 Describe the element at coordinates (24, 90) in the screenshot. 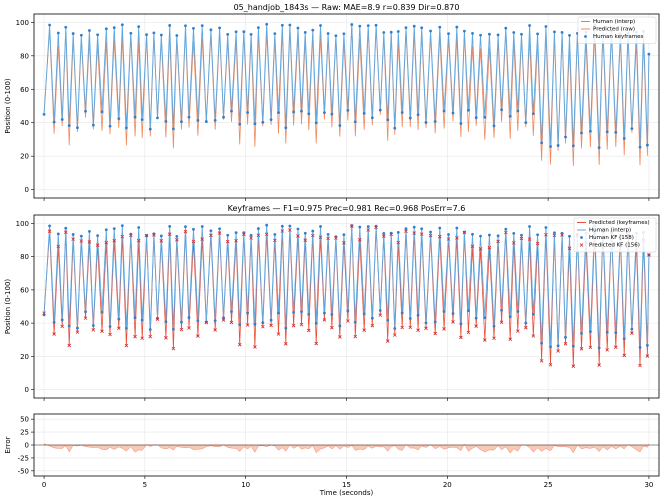

I see `y-tick-label: 60` at that location.